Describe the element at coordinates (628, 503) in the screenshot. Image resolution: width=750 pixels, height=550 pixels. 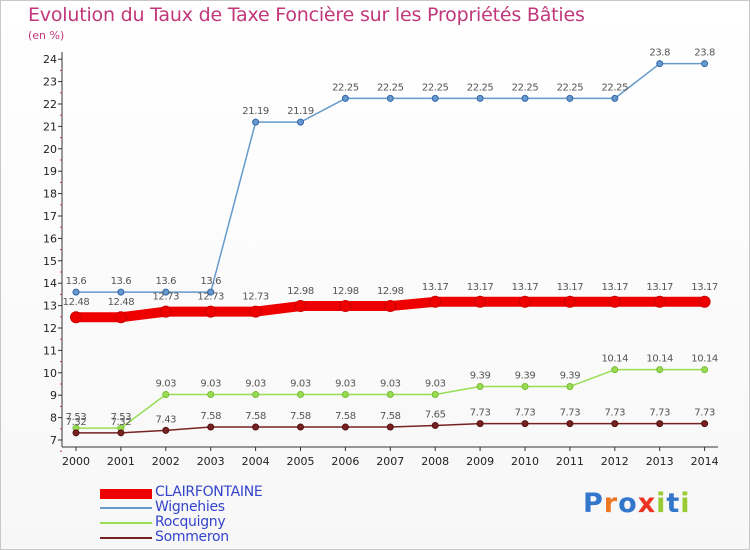
I see `logo-letter: o` at that location.